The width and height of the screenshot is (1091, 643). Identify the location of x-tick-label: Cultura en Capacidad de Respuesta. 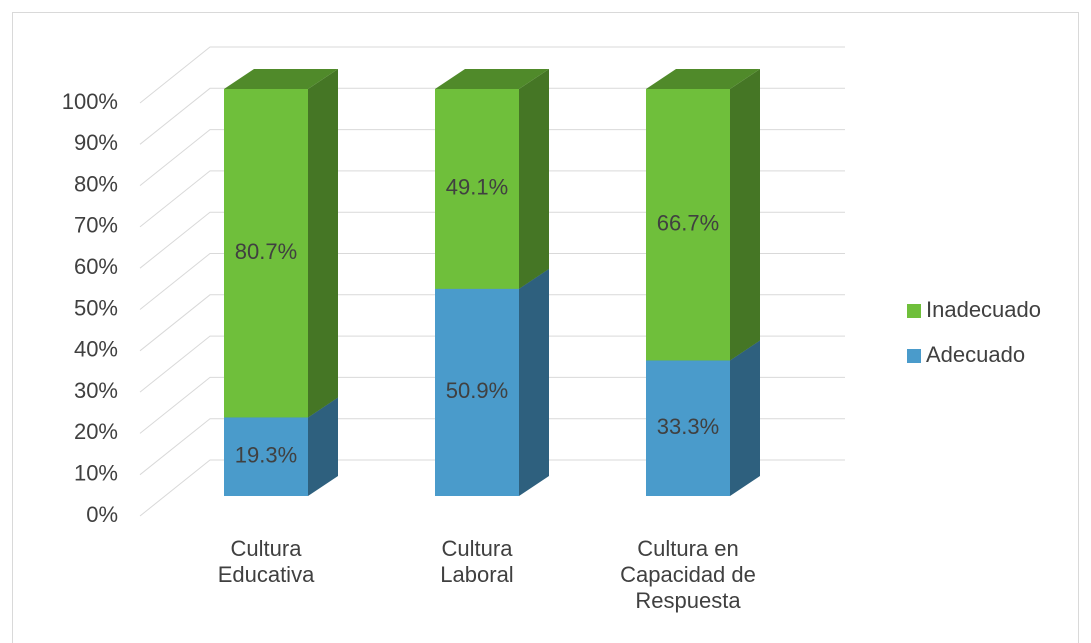
(688, 574).